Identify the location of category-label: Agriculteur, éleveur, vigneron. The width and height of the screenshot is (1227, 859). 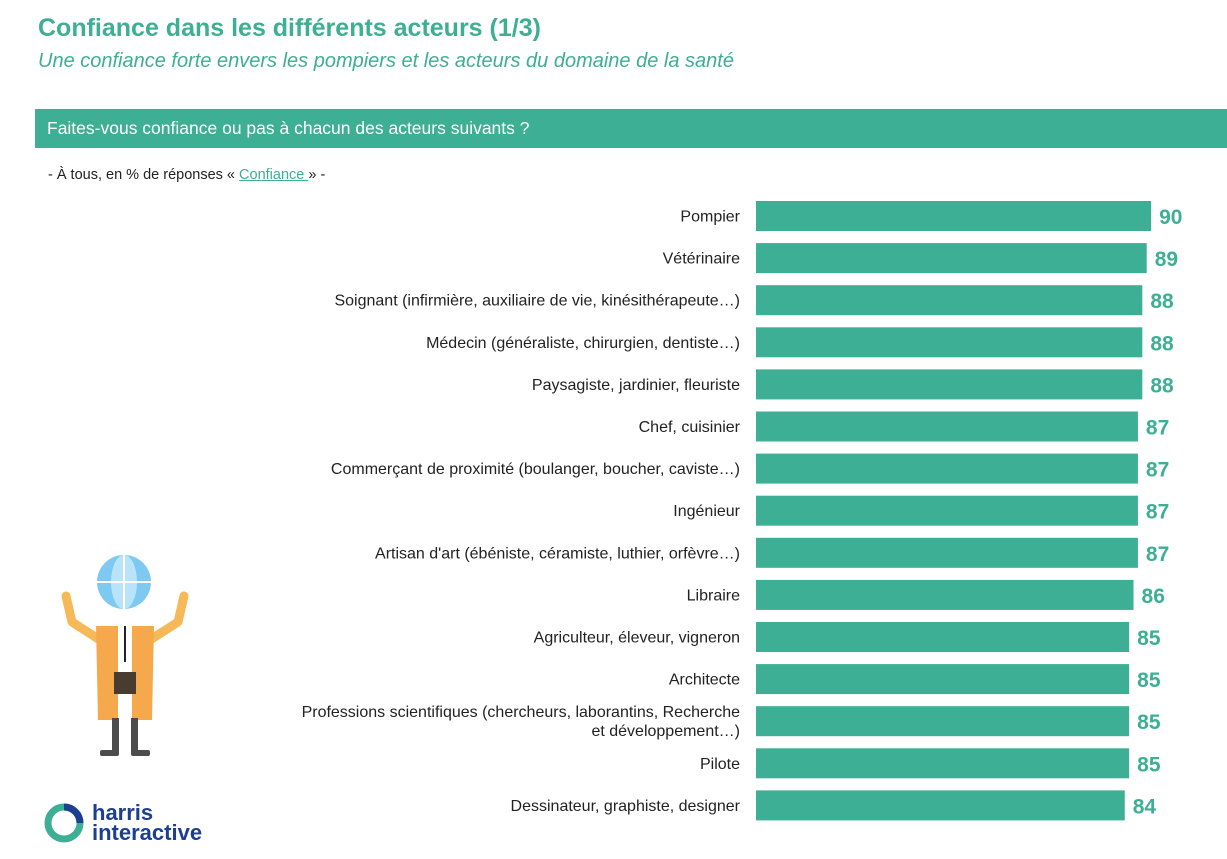
(637, 638).